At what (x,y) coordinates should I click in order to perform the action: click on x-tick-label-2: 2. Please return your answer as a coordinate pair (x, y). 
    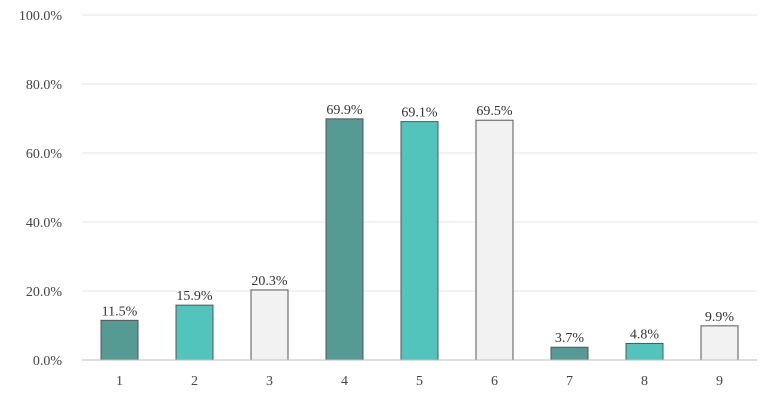
    Looking at the image, I should click on (194, 381).